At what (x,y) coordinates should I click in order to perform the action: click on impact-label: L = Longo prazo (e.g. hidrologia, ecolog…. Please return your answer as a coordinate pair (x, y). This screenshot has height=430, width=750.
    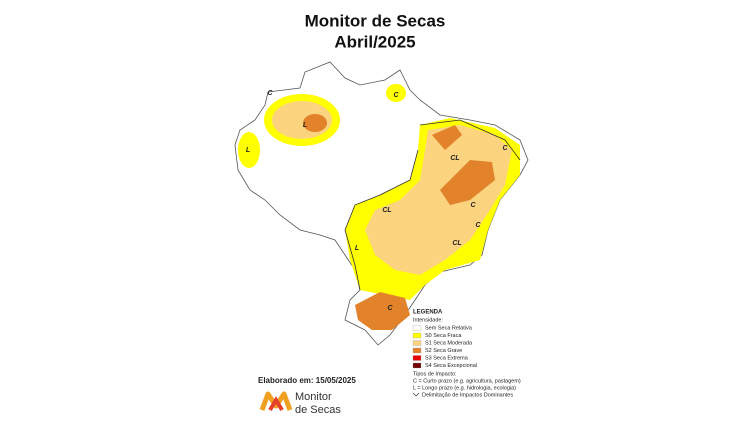
    Looking at the image, I should click on (464, 388).